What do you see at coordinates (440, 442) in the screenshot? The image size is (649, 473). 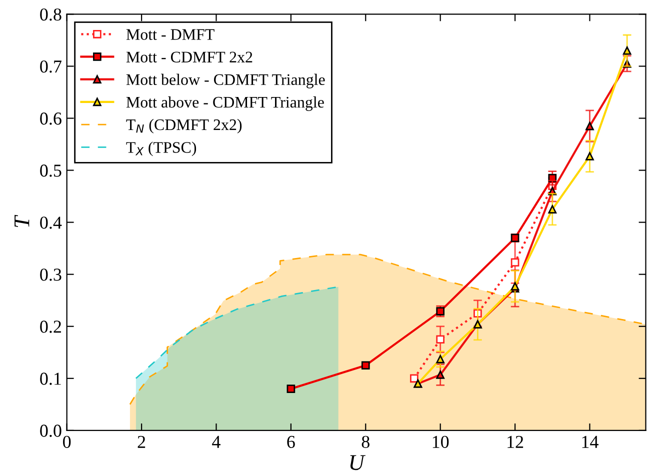 I see `x-tick-label: 10` at bounding box center [440, 442].